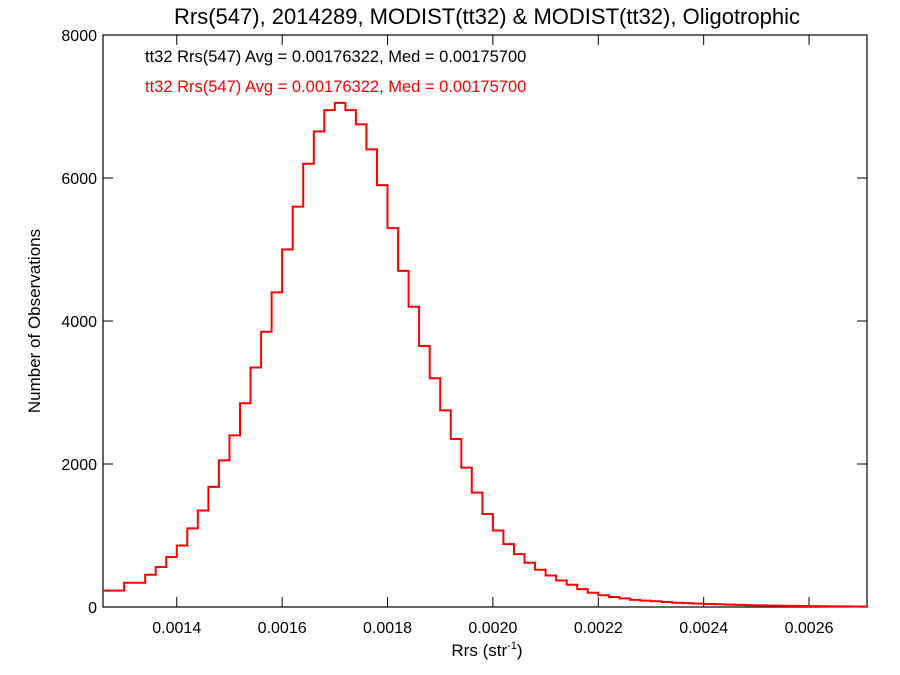 The width and height of the screenshot is (900, 675). What do you see at coordinates (703, 628) in the screenshot?
I see `x-tick-label: 0.0024` at bounding box center [703, 628].